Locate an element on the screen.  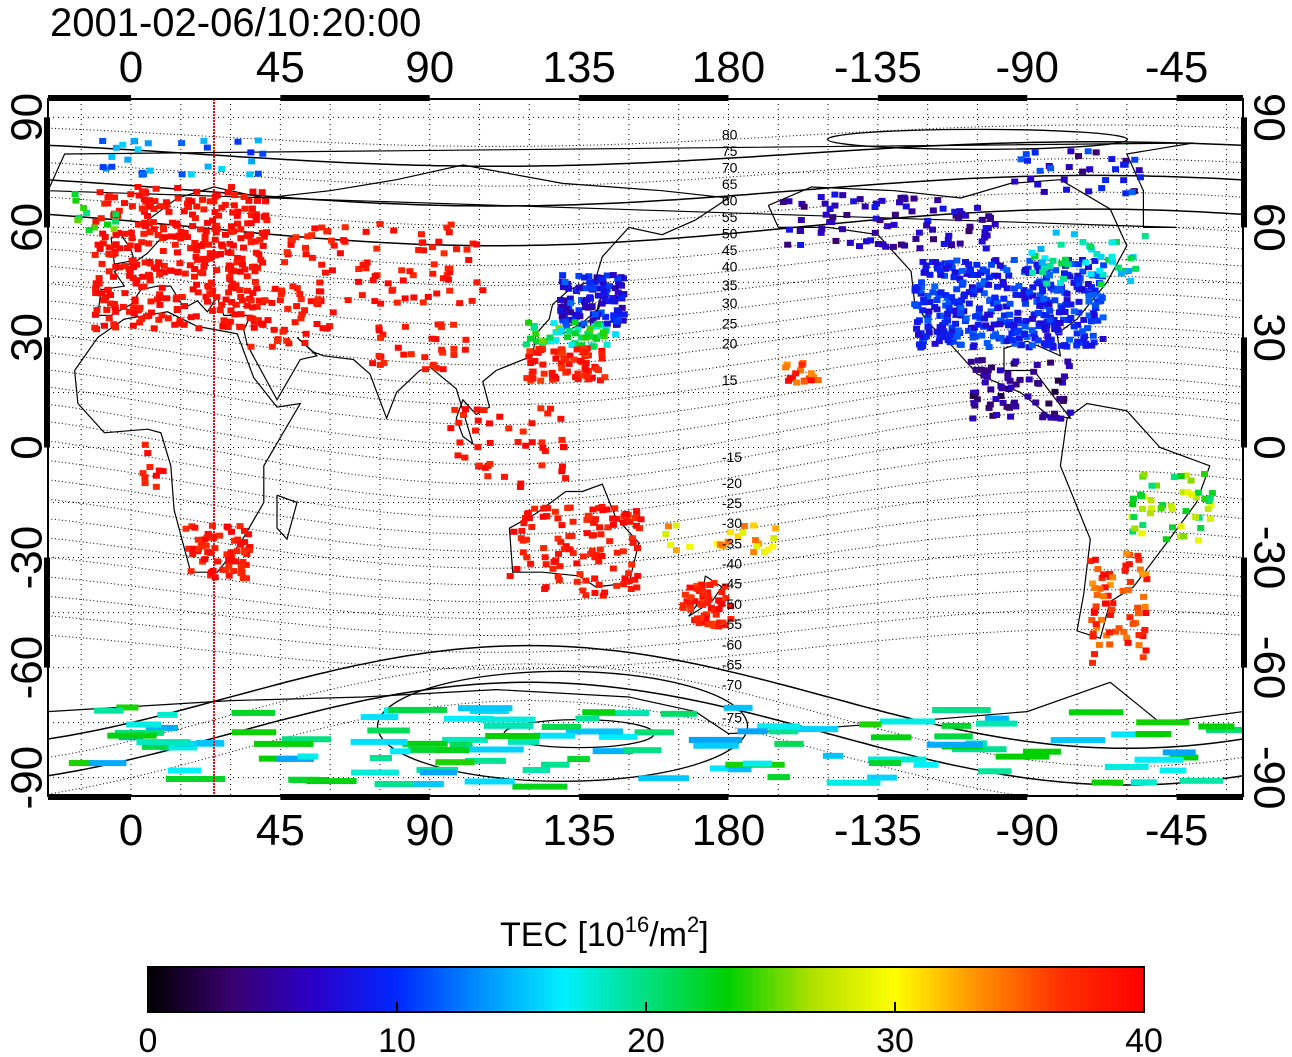
contour-label: 55 is located at coordinates (730, 217).